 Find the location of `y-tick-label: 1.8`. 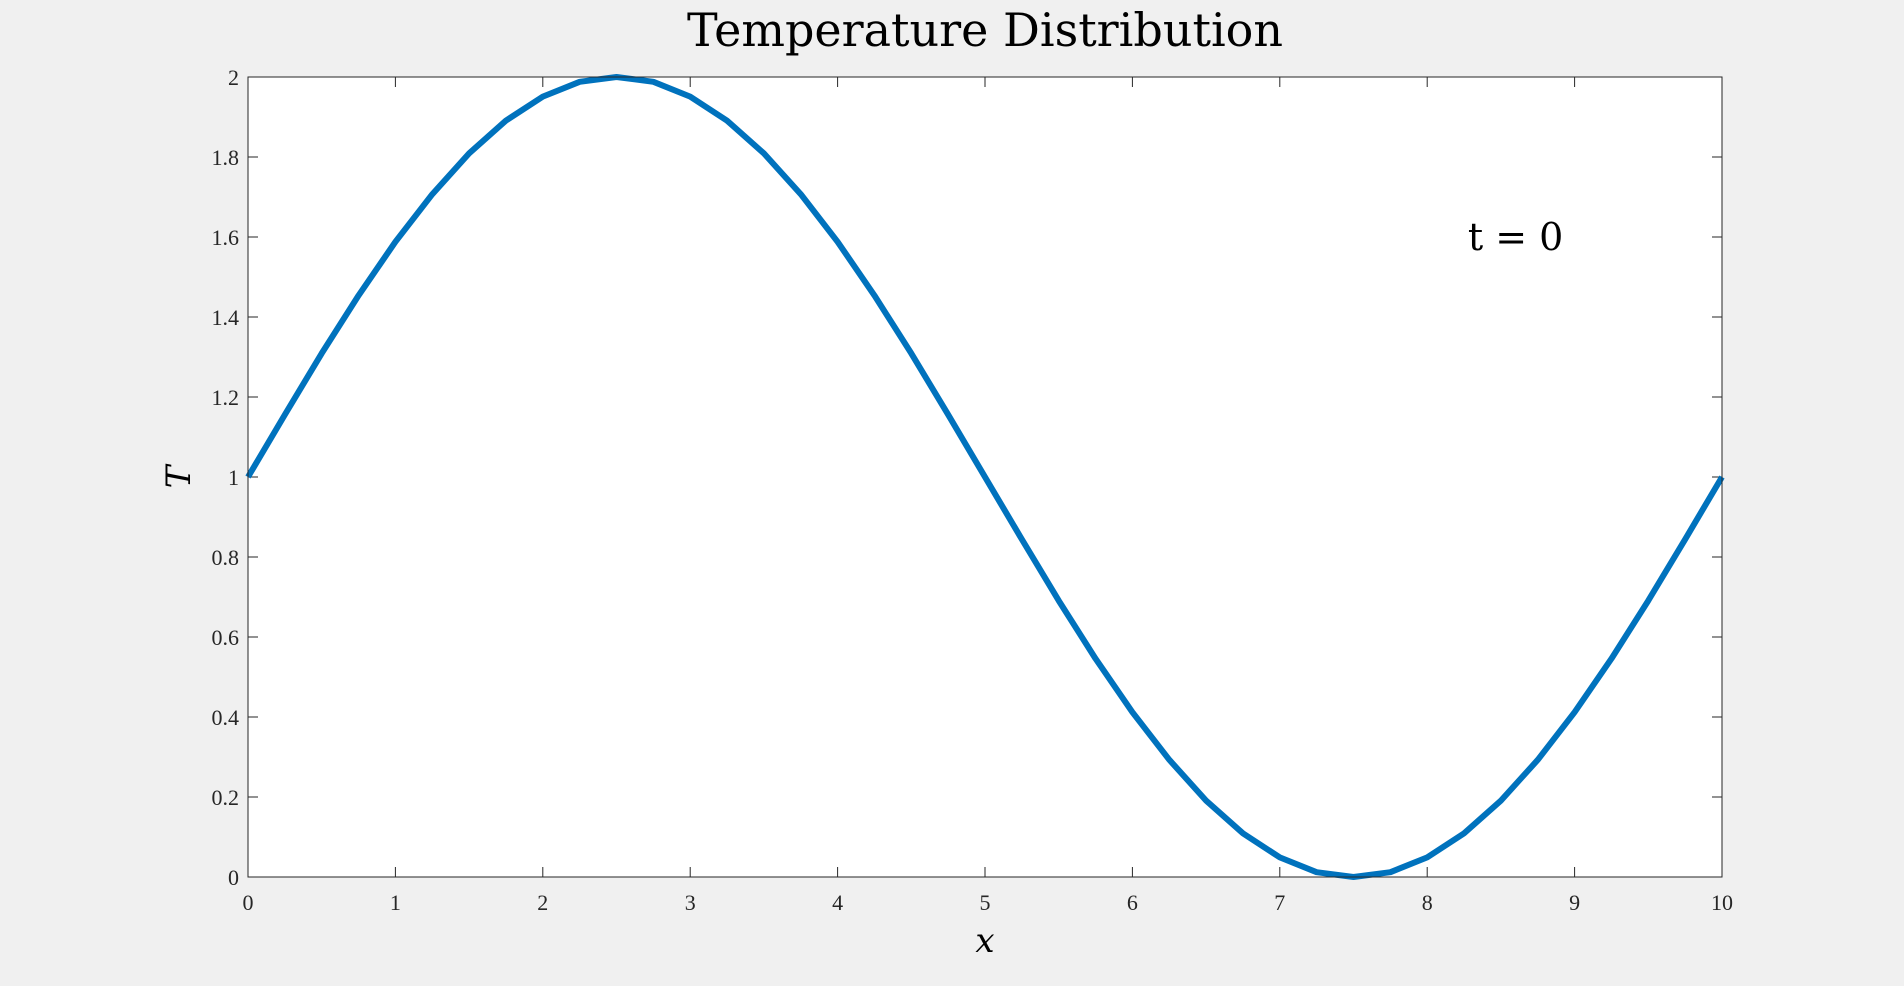

y-tick-label: 1.8 is located at coordinates (226, 157).